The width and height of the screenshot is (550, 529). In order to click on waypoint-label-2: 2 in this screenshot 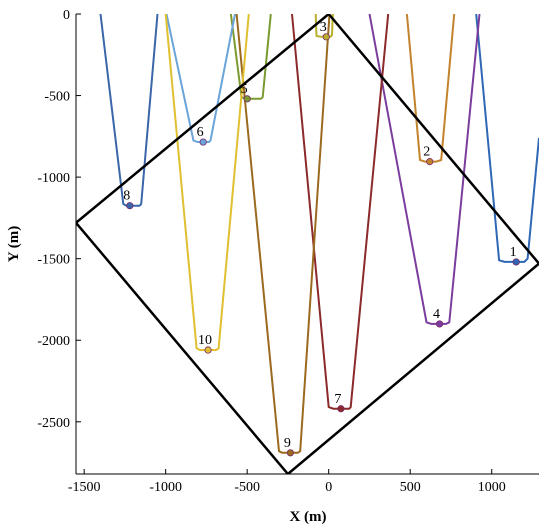, I will do `click(426, 152)`.